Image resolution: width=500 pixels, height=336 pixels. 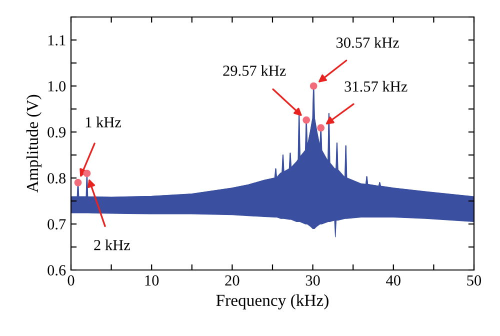 What do you see at coordinates (232, 280) in the screenshot?
I see `x-tick-label: 20` at bounding box center [232, 280].